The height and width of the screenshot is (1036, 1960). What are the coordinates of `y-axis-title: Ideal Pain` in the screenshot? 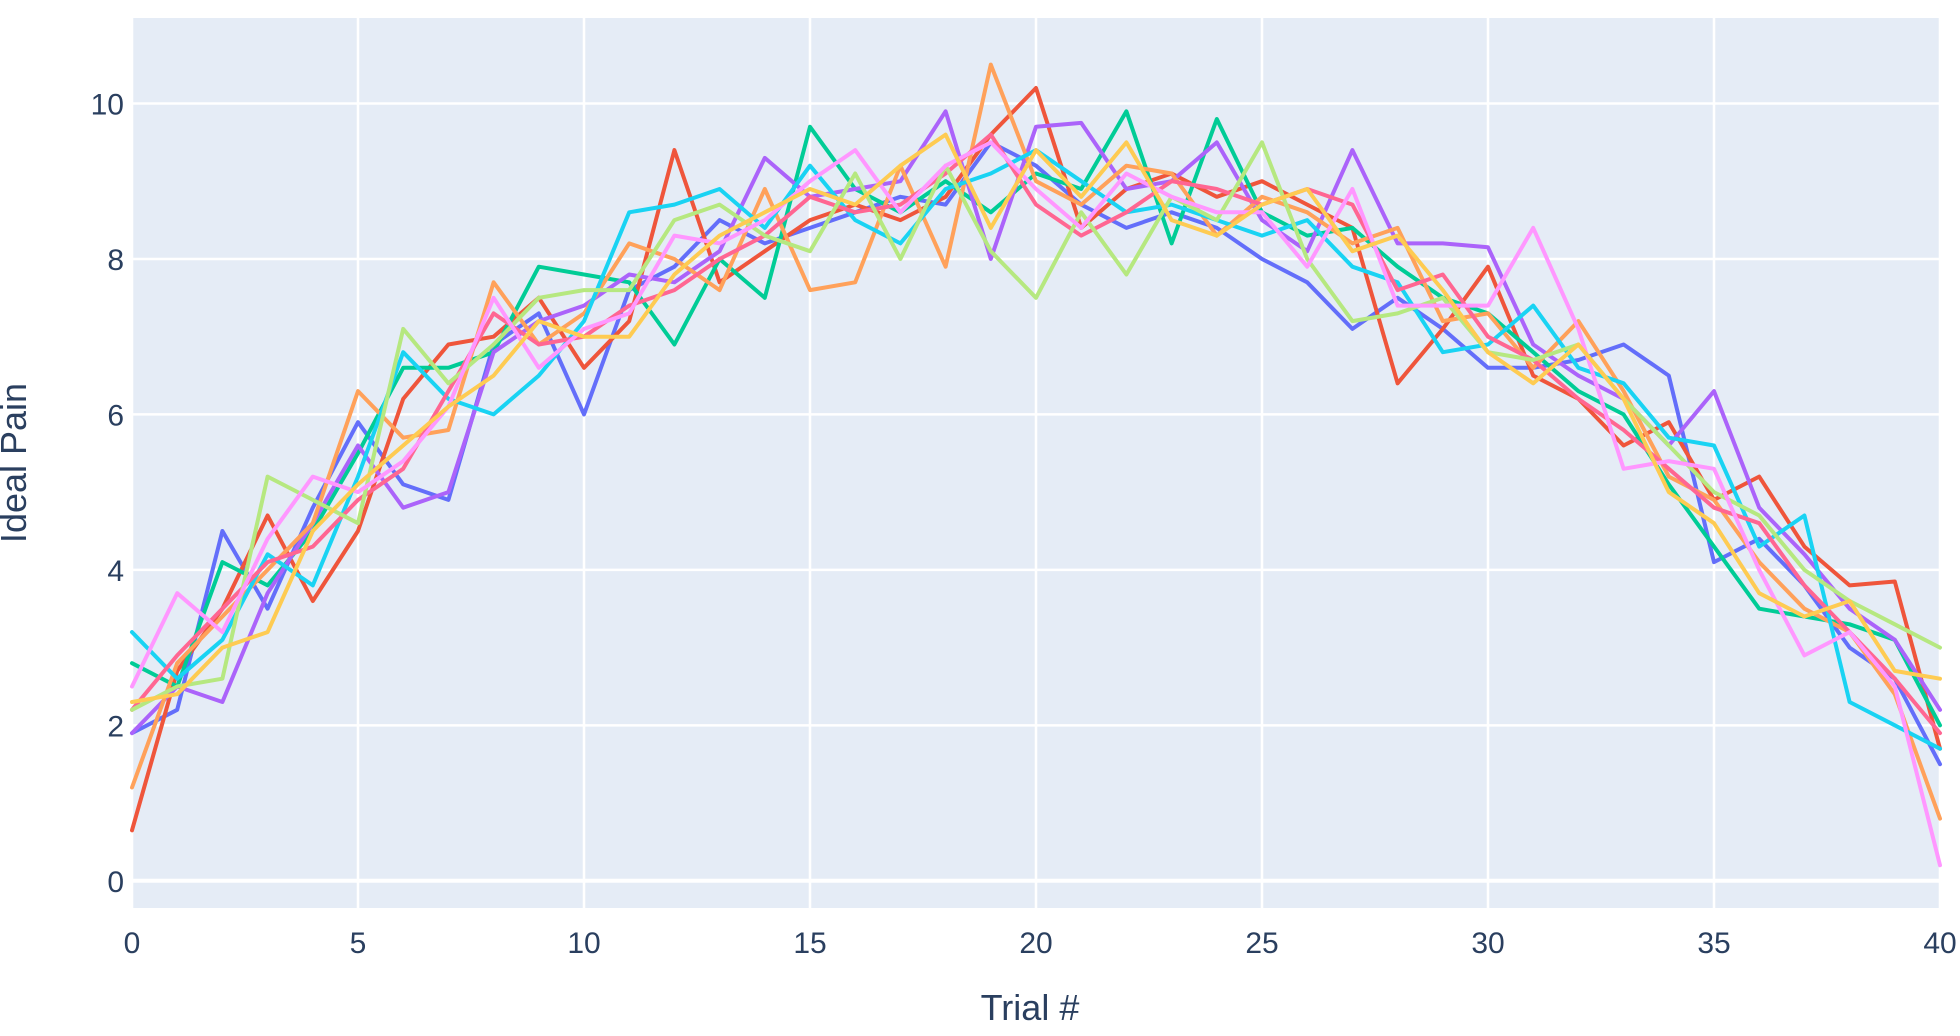 It's located at (17, 463).